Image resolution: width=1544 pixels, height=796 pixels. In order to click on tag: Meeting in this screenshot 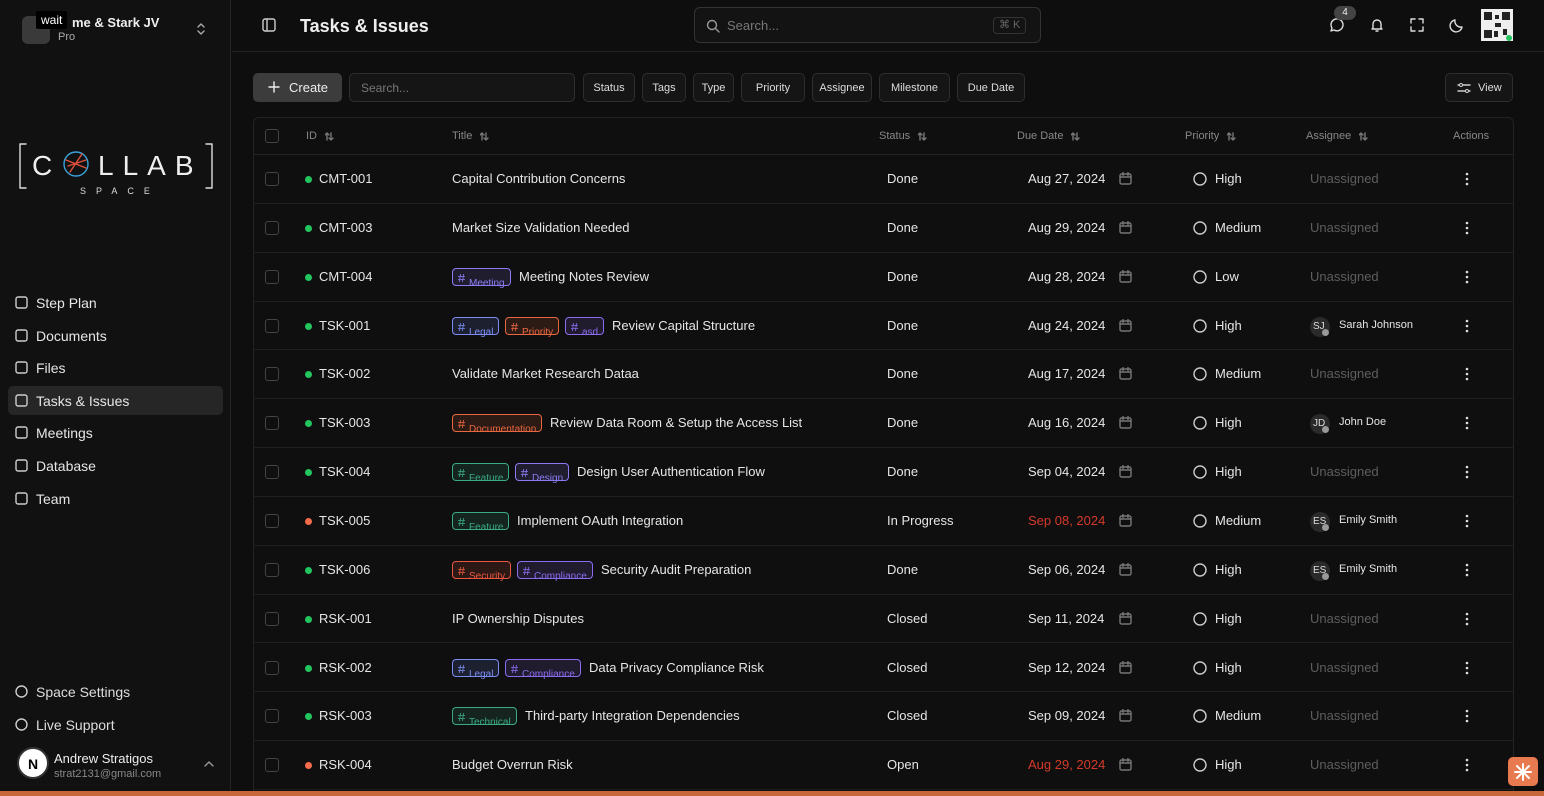, I will do `click(481, 277)`.